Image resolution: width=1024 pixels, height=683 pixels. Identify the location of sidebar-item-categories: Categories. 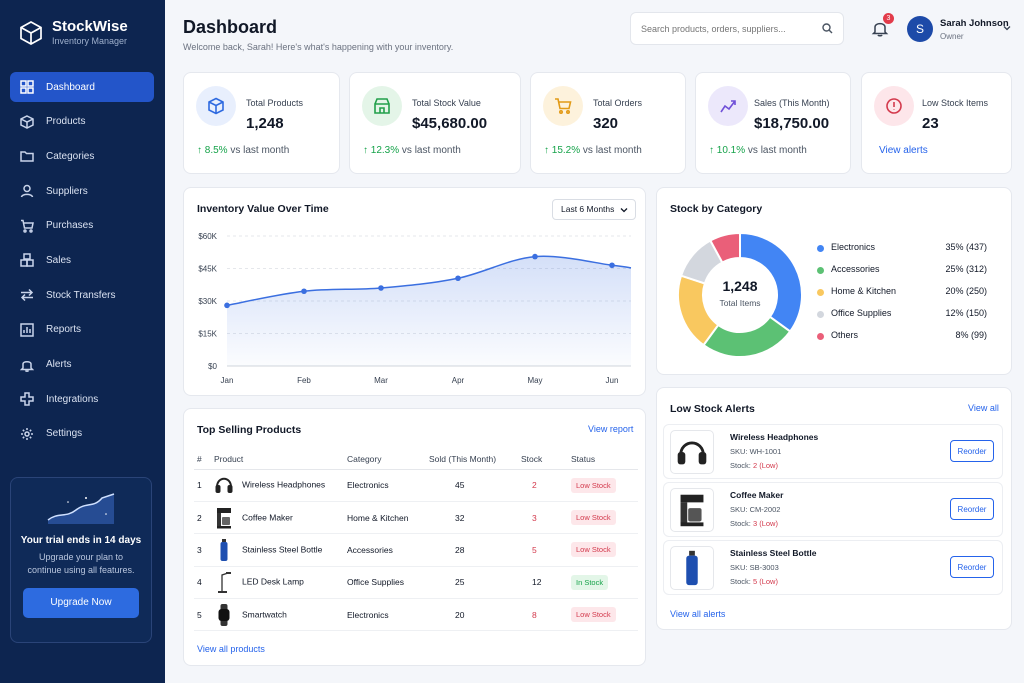
(82, 156).